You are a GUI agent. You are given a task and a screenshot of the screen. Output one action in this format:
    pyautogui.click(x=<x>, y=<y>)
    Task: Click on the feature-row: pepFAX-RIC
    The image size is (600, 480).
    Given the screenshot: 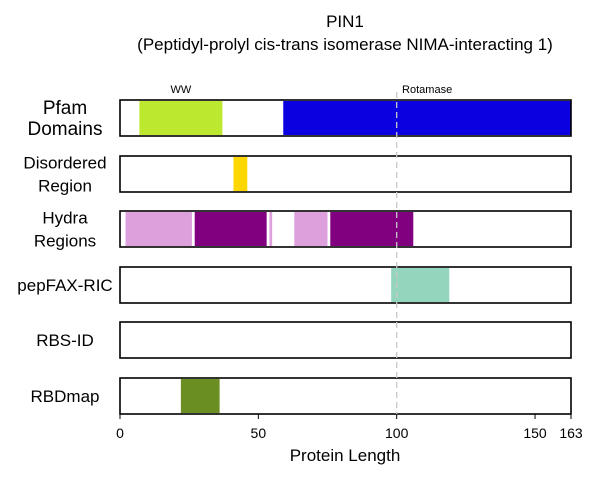 What is the action you would take?
    pyautogui.click(x=294, y=285)
    